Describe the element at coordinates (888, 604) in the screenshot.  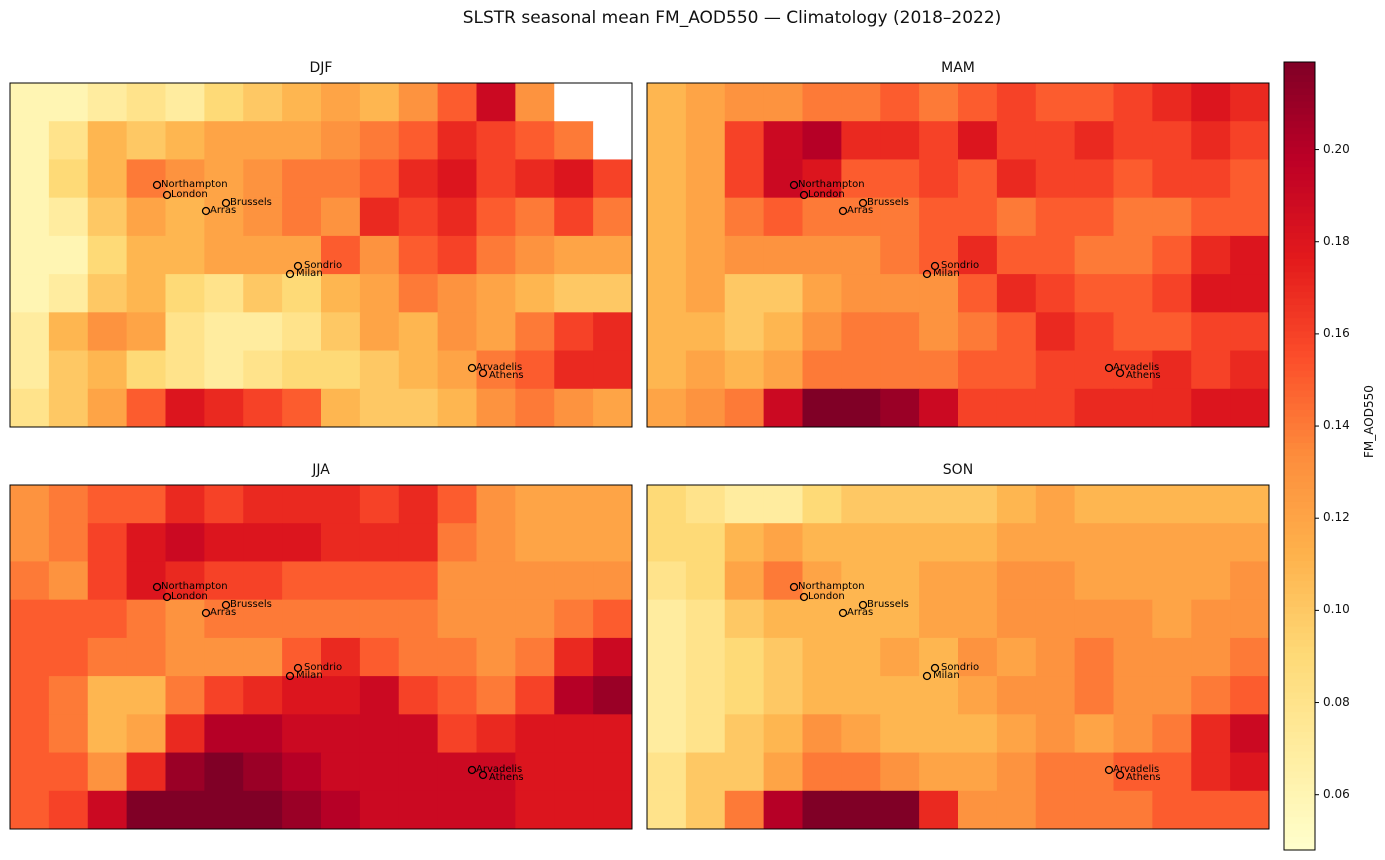
I see `city-label: Brussels` at that location.